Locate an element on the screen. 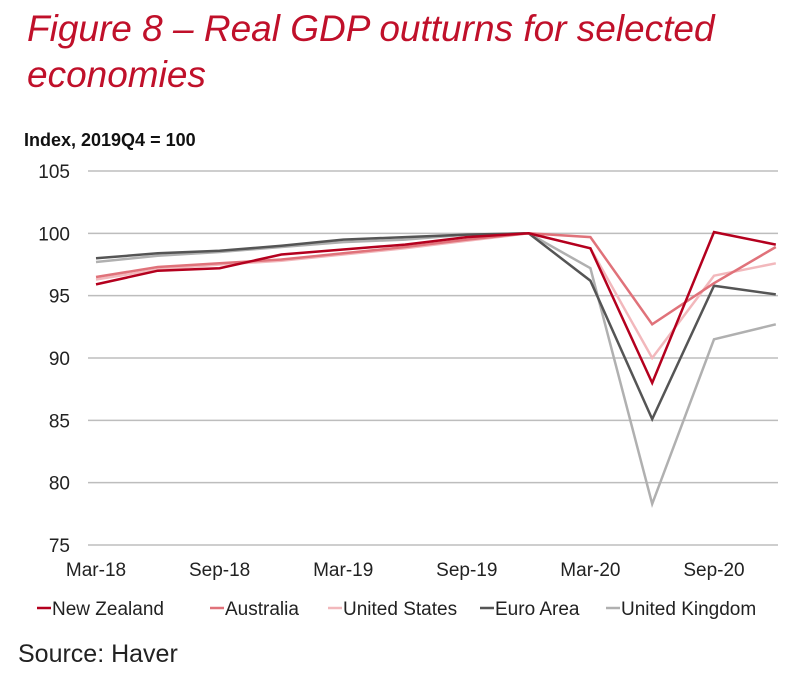 This screenshot has width=810, height=680. legend-item: United Kingdom is located at coordinates (681, 609).